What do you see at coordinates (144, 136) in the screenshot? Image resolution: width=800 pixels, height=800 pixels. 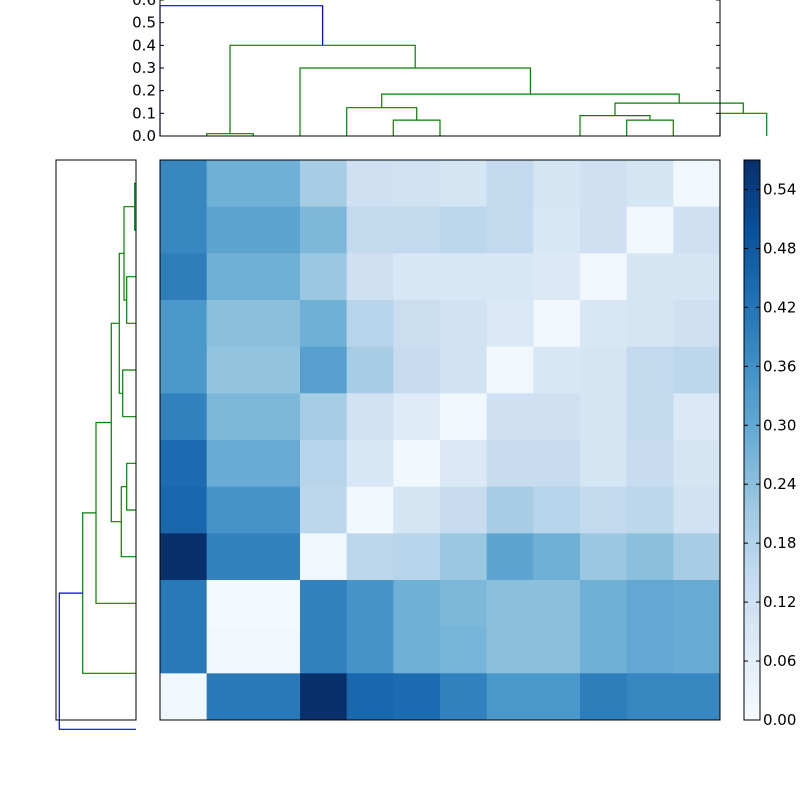 I see `top-dendrogram-ytick-label: 0.0` at bounding box center [144, 136].